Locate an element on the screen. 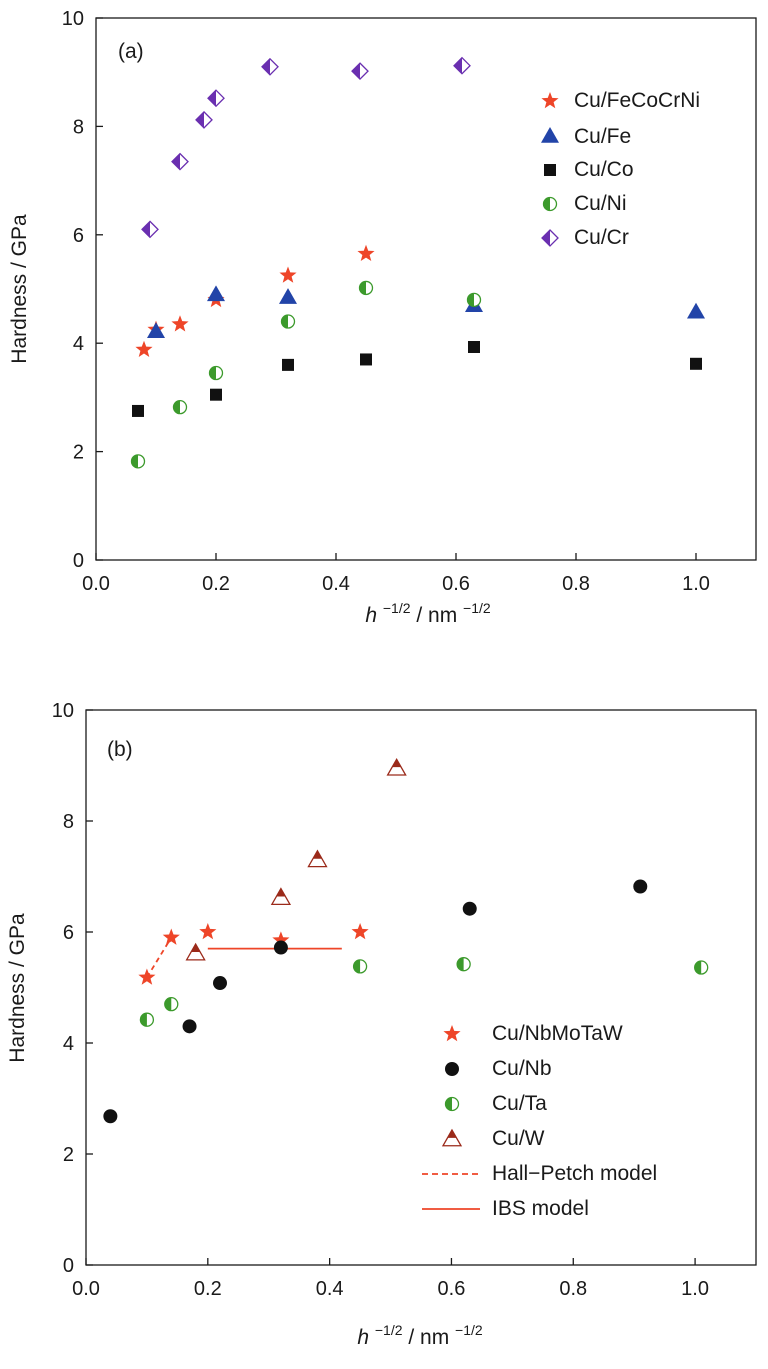 The width and height of the screenshot is (768, 1369). legend-symbol-cu-w is located at coordinates (452, 1137).